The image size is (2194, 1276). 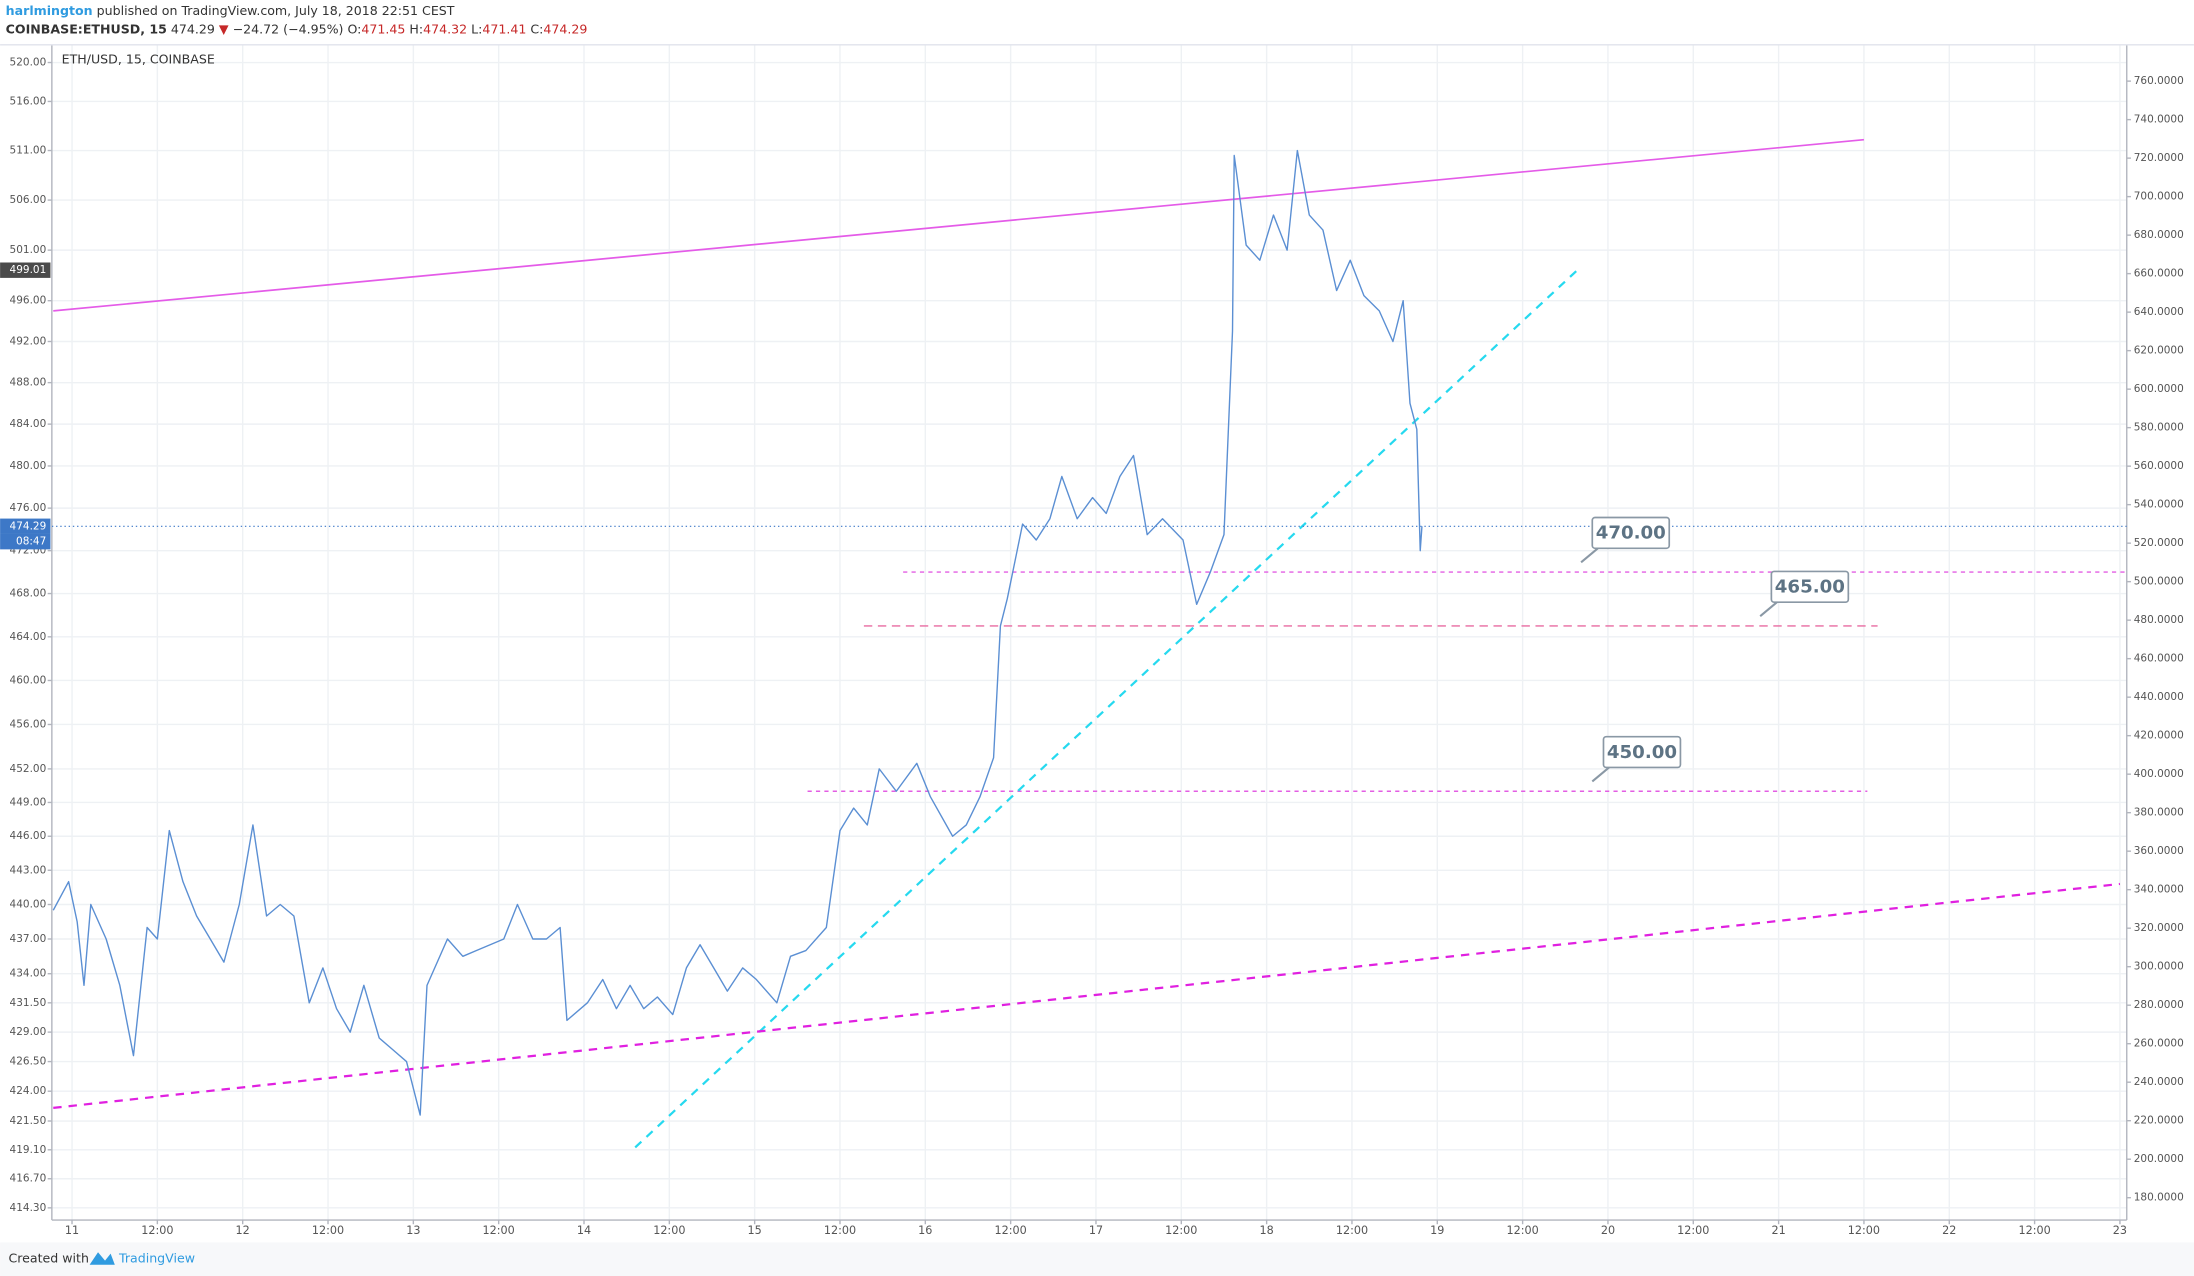 I want to click on x-tick-label: 21, so click(x=1778, y=1230).